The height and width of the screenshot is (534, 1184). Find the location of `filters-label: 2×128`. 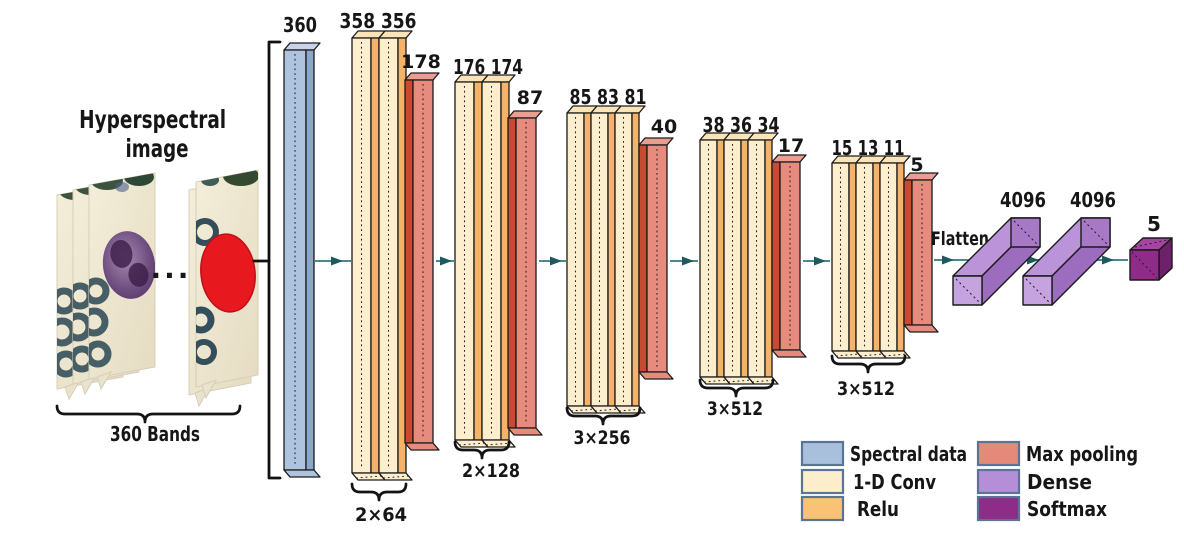

filters-label: 2×128 is located at coordinates (491, 471).